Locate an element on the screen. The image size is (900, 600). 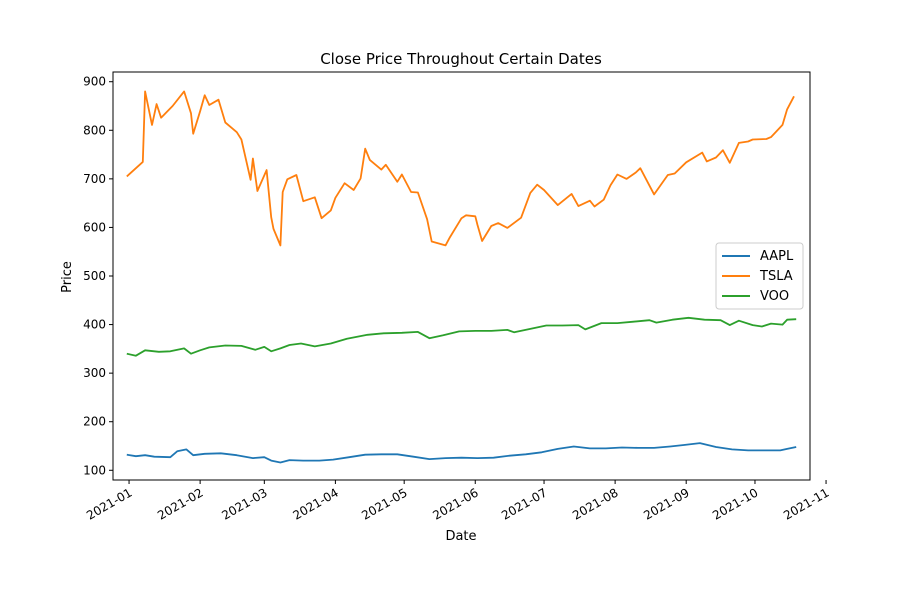
x-tick-label: 2021-07 is located at coordinates (524, 503).